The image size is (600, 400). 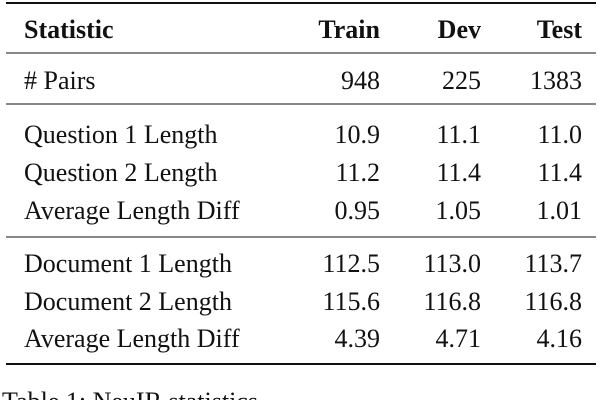 I want to click on cell: 11.2, so click(x=357, y=172).